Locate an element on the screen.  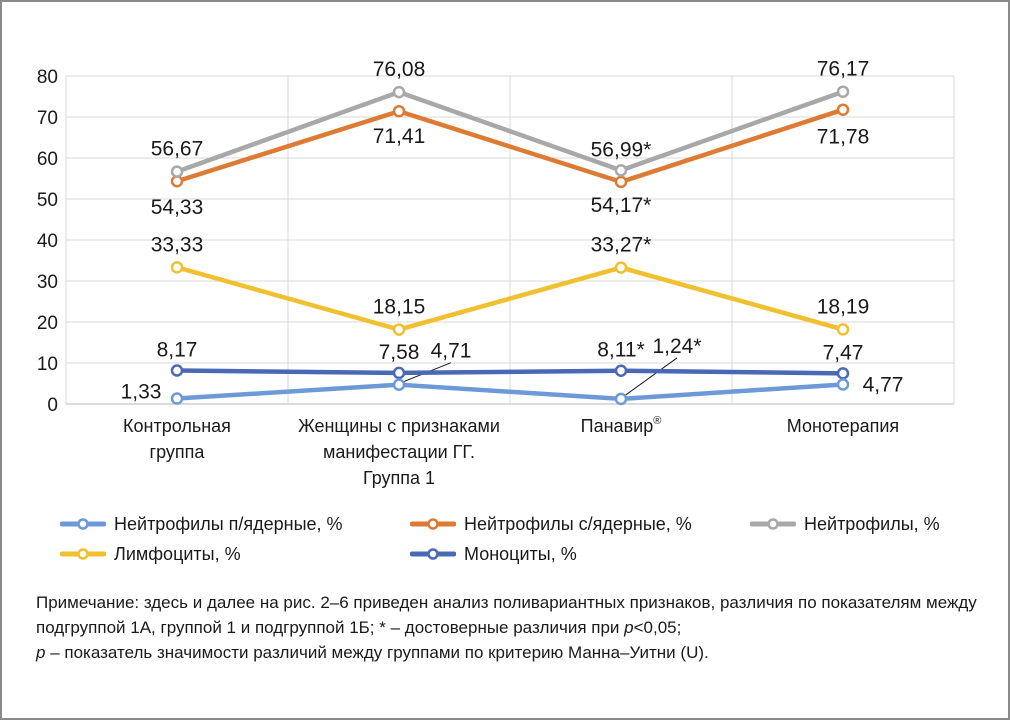
category-label-line: Контрольная is located at coordinates (177, 426).